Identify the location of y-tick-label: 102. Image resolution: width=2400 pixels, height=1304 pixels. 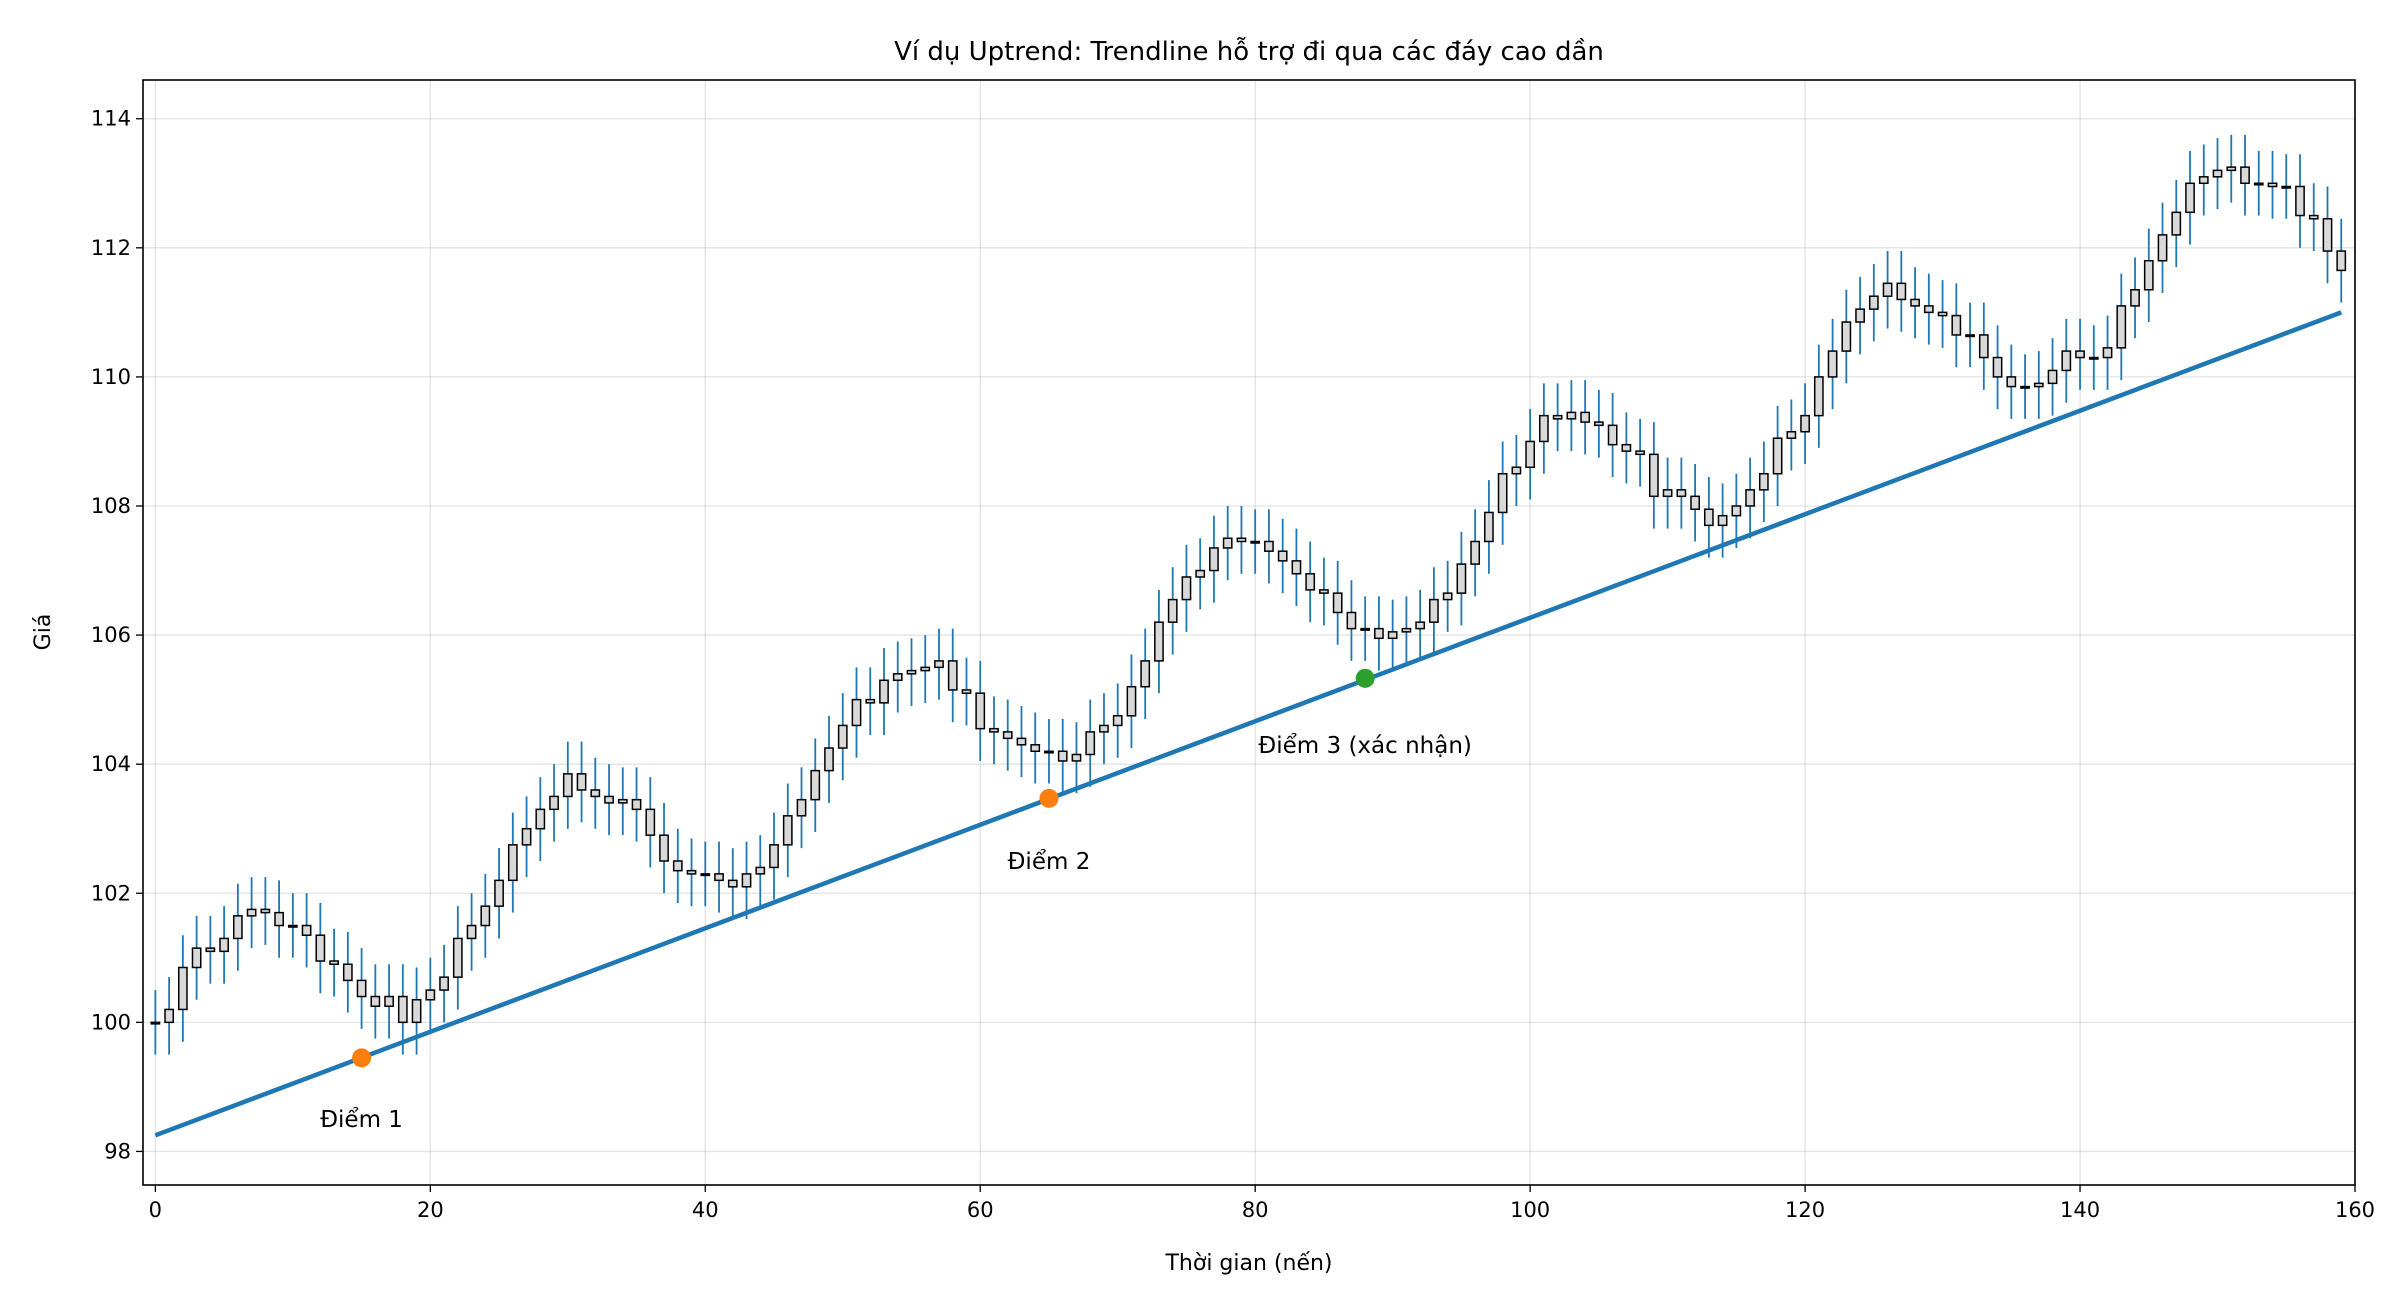
(111, 893).